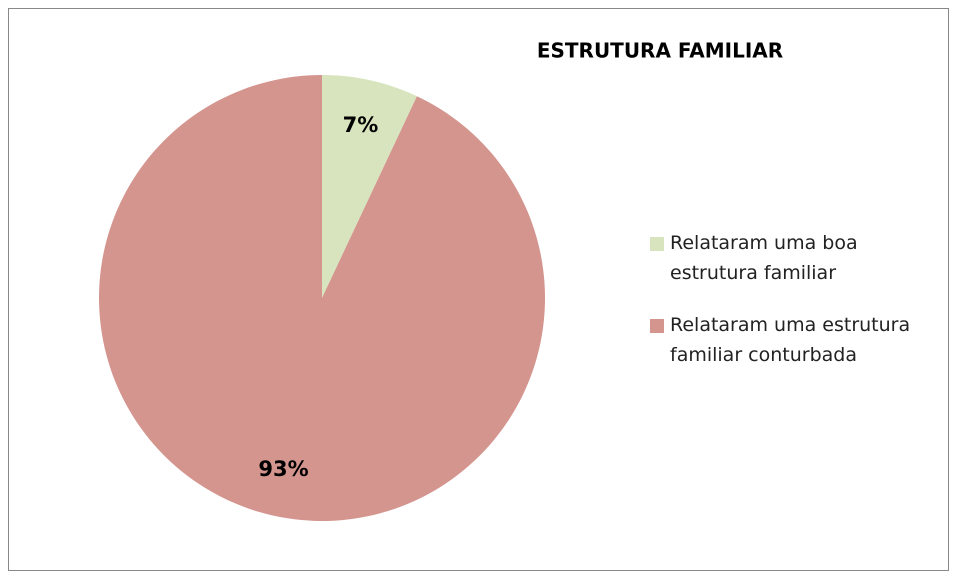 The width and height of the screenshot is (957, 579). I want to click on data-label: 93%, so click(283, 469).